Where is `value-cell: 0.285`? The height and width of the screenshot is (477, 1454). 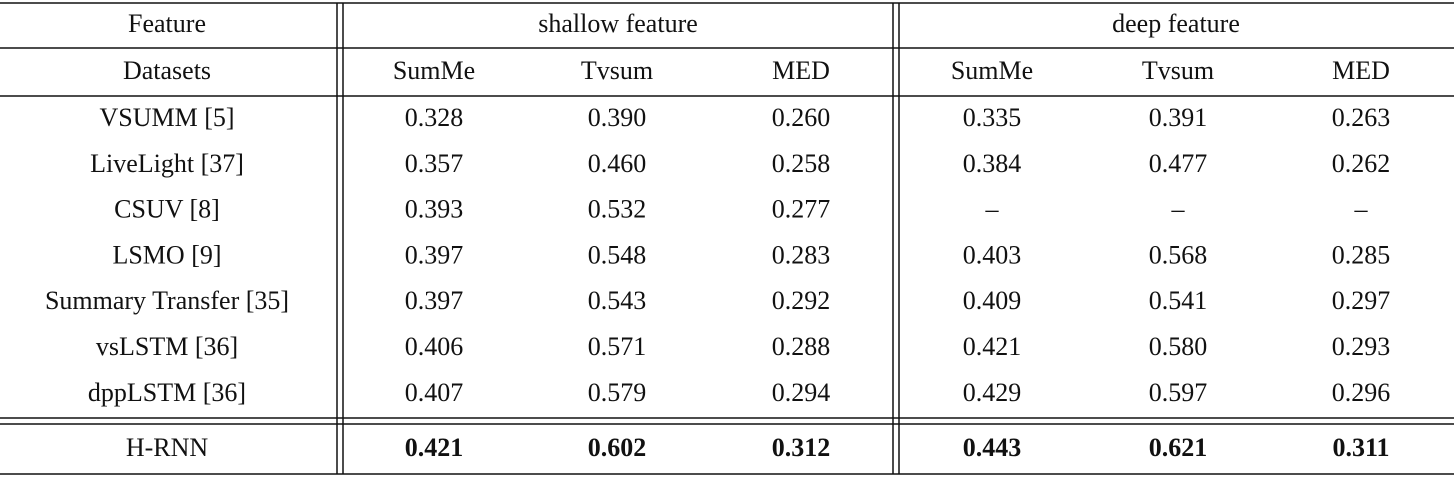 value-cell: 0.285 is located at coordinates (1361, 254).